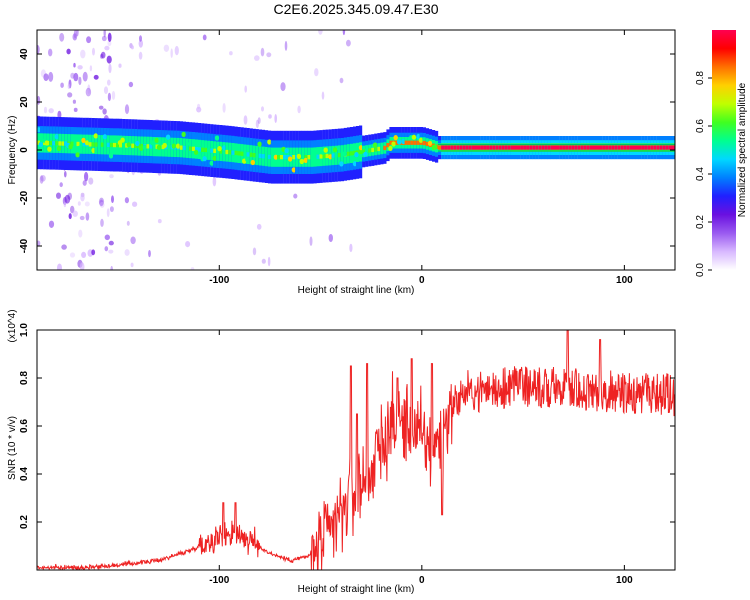 The width and height of the screenshot is (750, 600). Describe the element at coordinates (703, 174) in the screenshot. I see `colorbar-ticks: 0.0 0.2 0.4 0.6 0.8` at that location.